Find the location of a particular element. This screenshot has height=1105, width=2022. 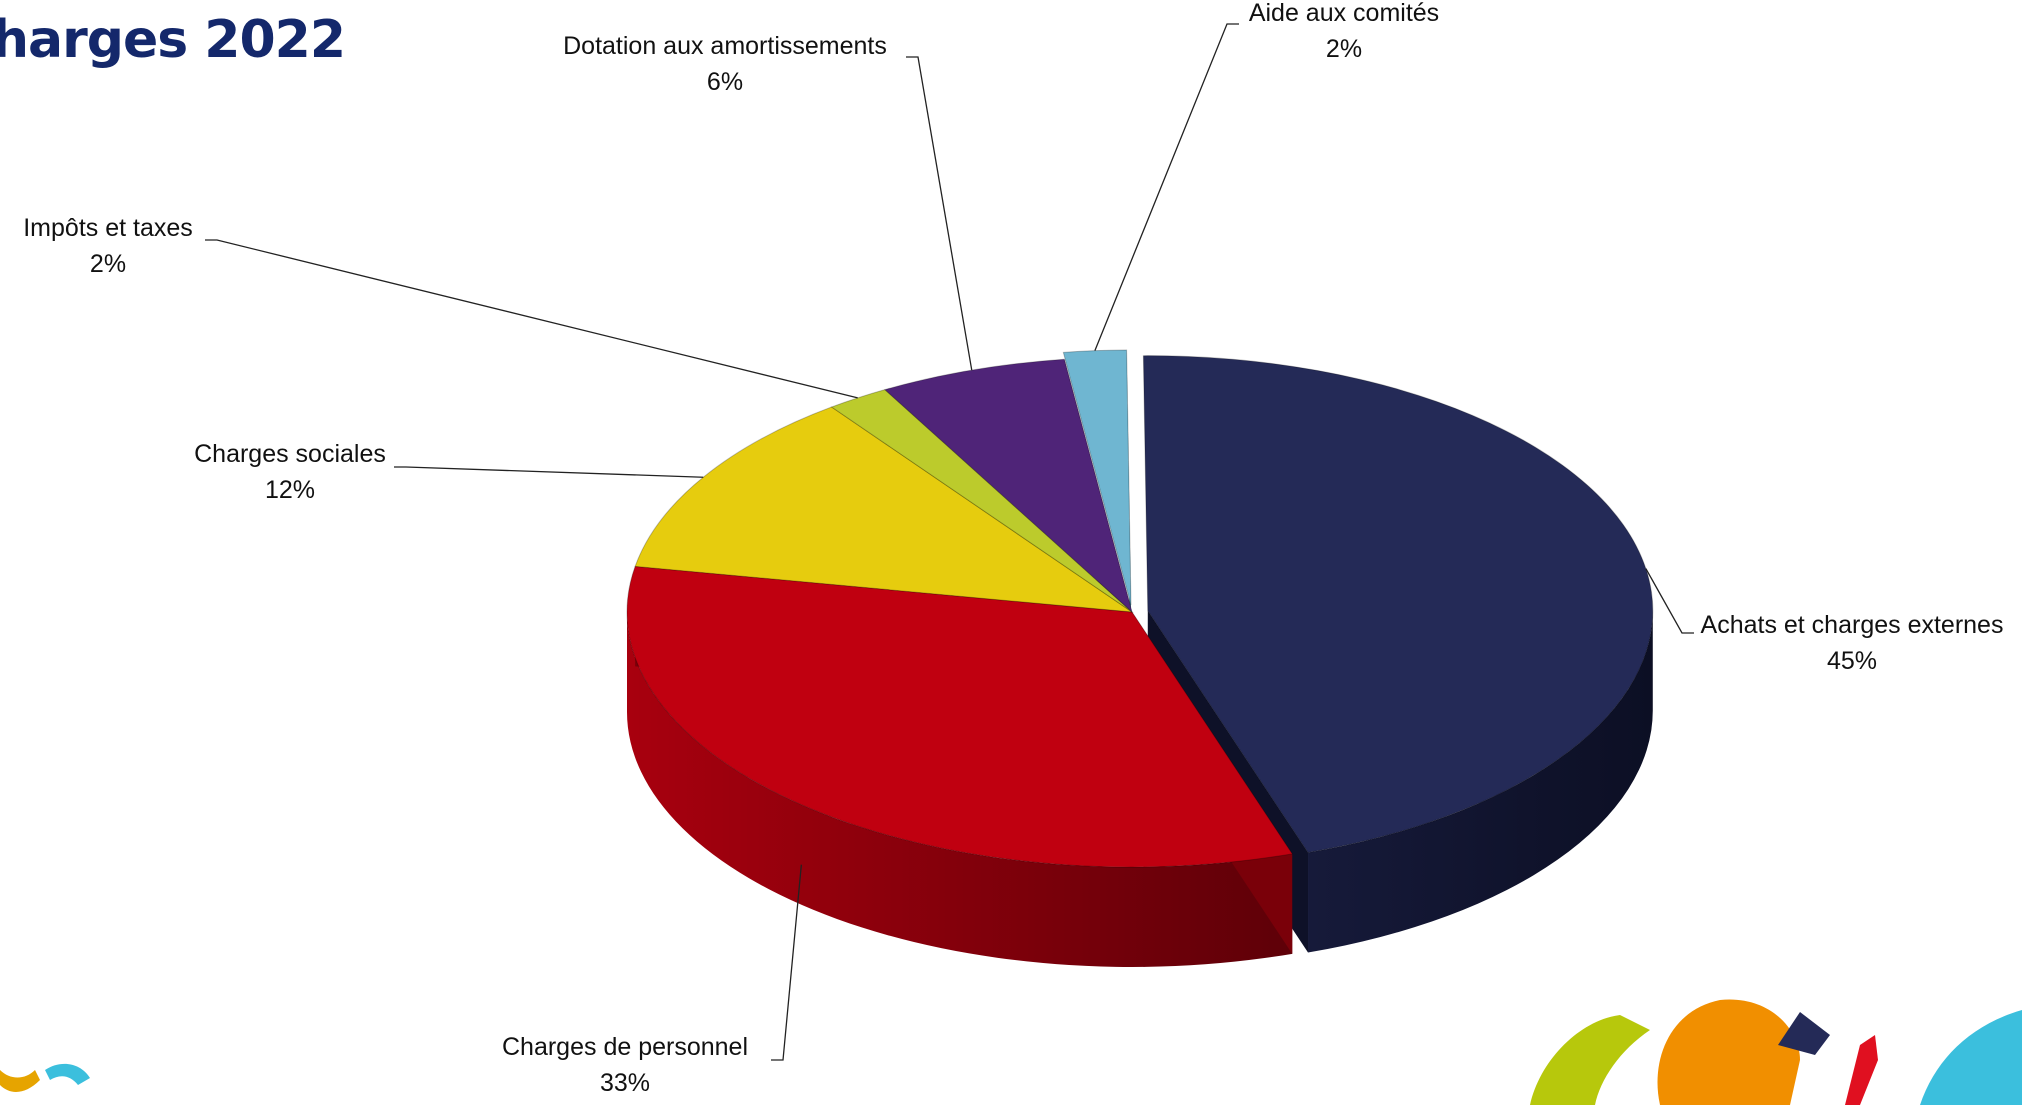

leader-line-aide-aux-comites is located at coordinates (1166, 187).